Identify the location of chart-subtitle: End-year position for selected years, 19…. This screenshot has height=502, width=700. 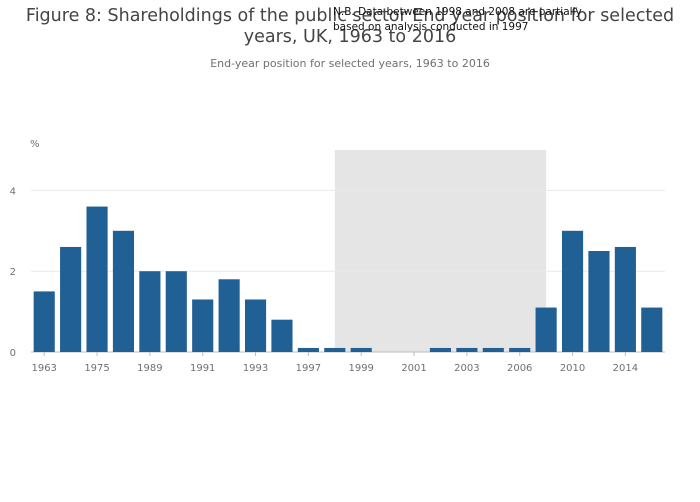
(350, 63).